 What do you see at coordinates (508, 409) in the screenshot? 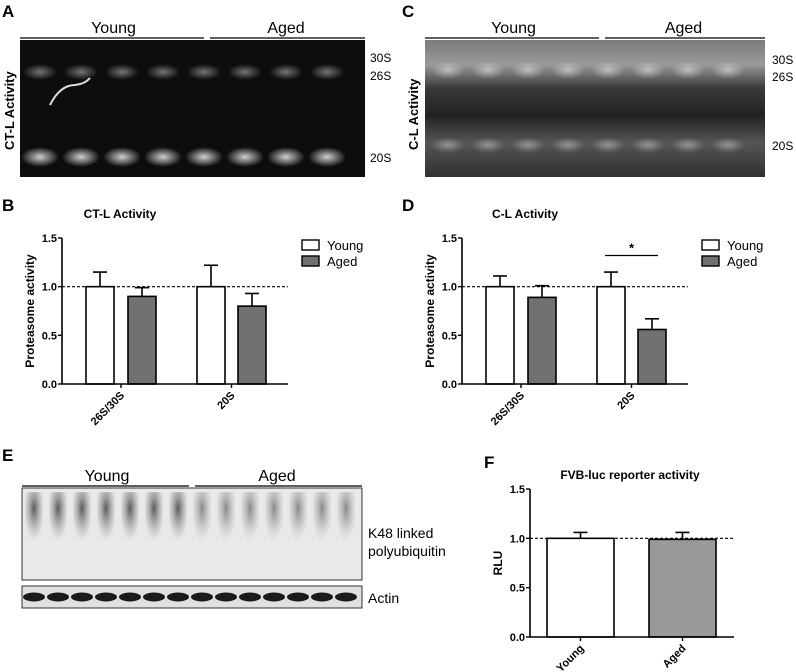
I see `x-tick-label: 26S/30S` at bounding box center [508, 409].